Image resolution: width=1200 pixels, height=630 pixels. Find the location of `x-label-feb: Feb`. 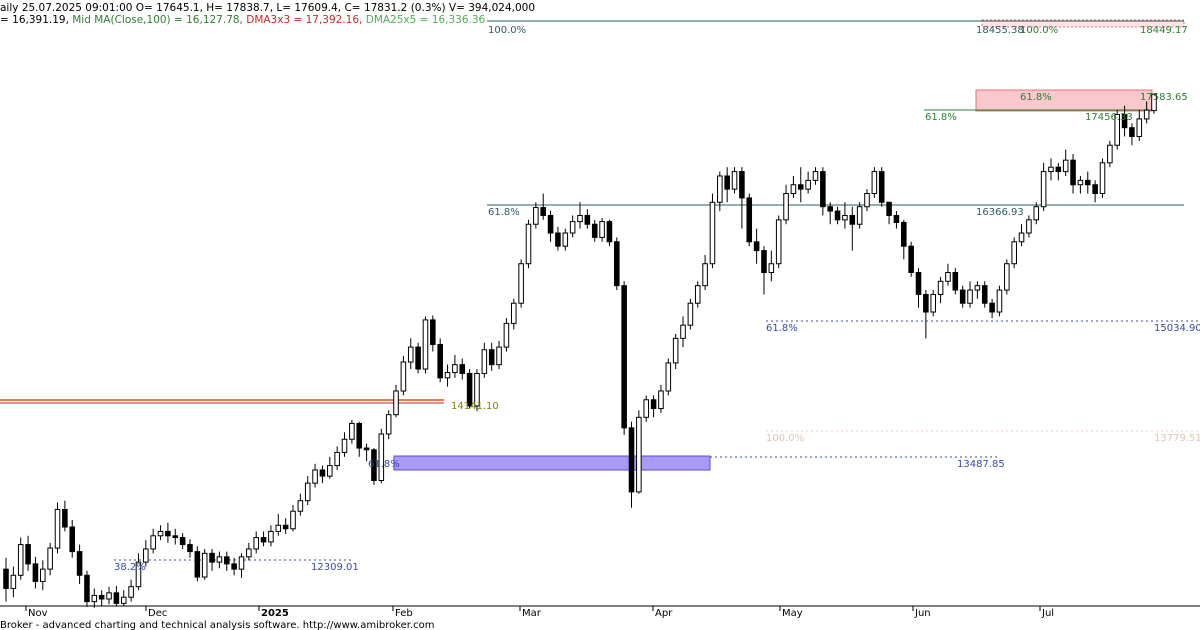

x-label-feb: Feb is located at coordinates (404, 613).